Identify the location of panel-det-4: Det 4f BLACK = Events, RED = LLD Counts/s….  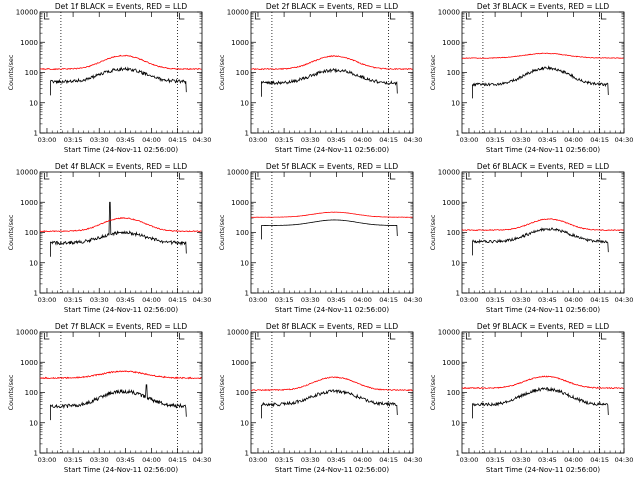
(109, 238).